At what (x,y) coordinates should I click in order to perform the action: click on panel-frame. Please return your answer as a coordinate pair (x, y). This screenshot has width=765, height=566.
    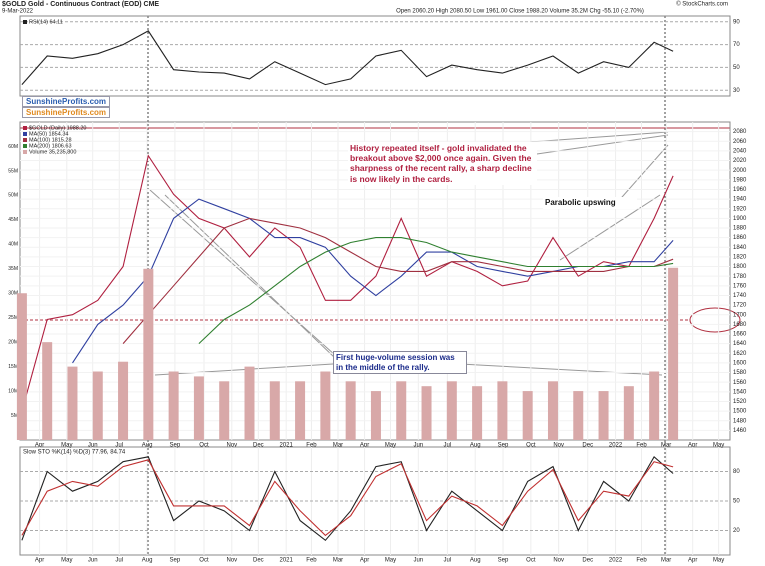
    Looking at the image, I should click on (375, 56).